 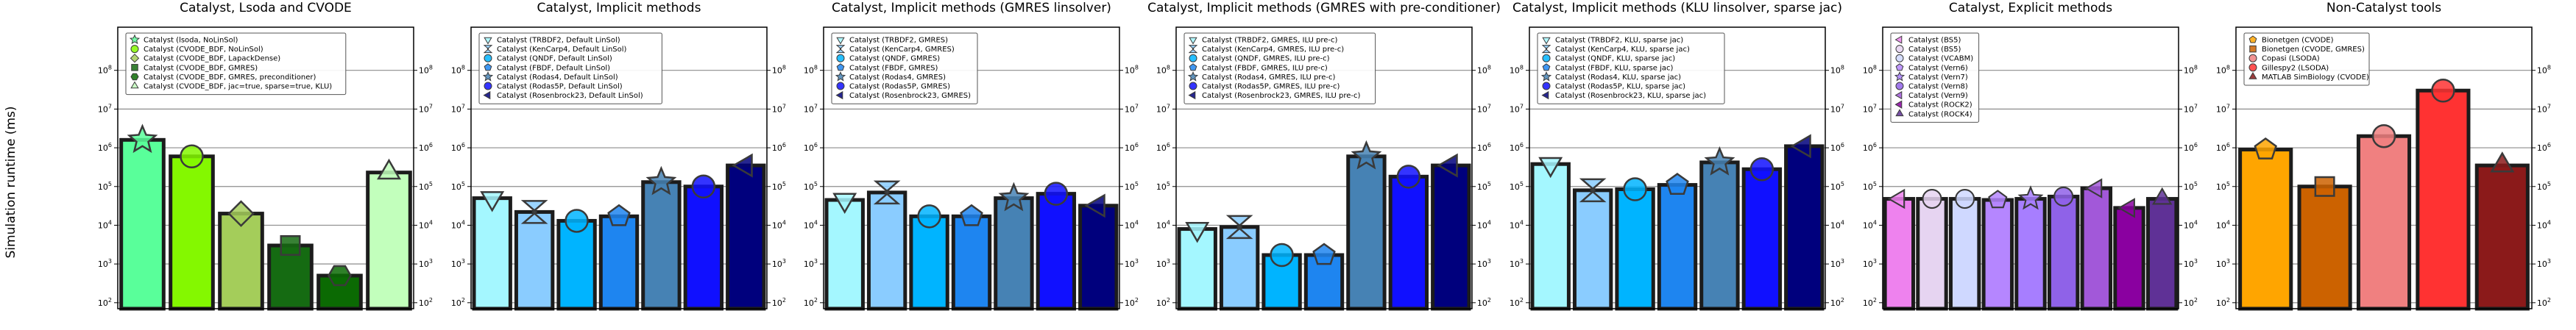 I want to click on legend-label: Catalyst (Rodas5P, GMRES), so click(x=899, y=87).